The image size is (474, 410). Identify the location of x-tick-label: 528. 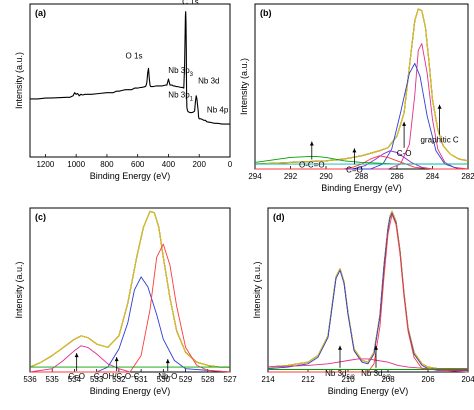
(208, 379).